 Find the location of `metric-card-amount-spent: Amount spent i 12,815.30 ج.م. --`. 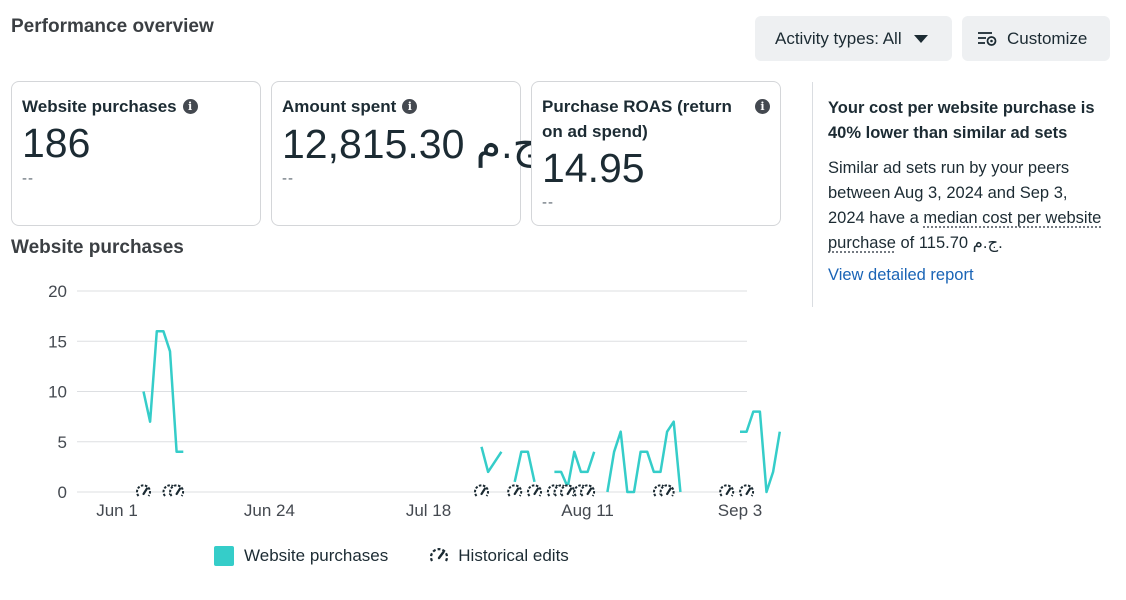

metric-card-amount-spent: Amount spent i 12,815.30 ج.م. -- is located at coordinates (410, 153).